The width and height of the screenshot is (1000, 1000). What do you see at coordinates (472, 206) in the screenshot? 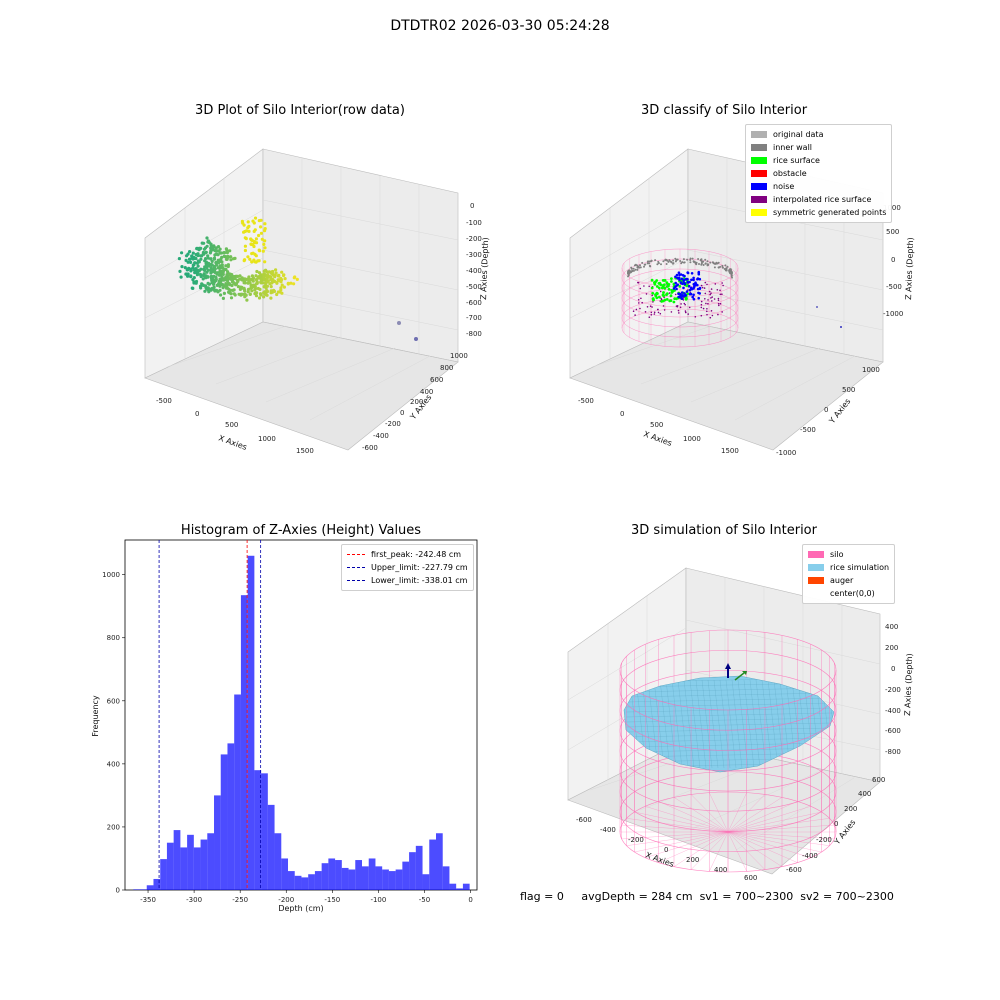
I see `raw-ztick: 0` at bounding box center [472, 206].